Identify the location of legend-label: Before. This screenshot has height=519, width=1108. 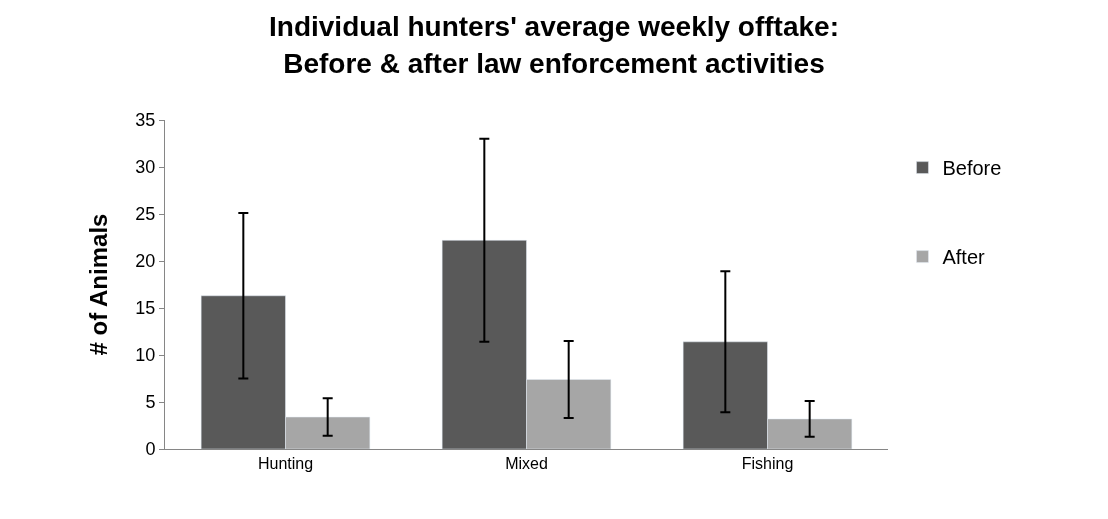
(972, 168).